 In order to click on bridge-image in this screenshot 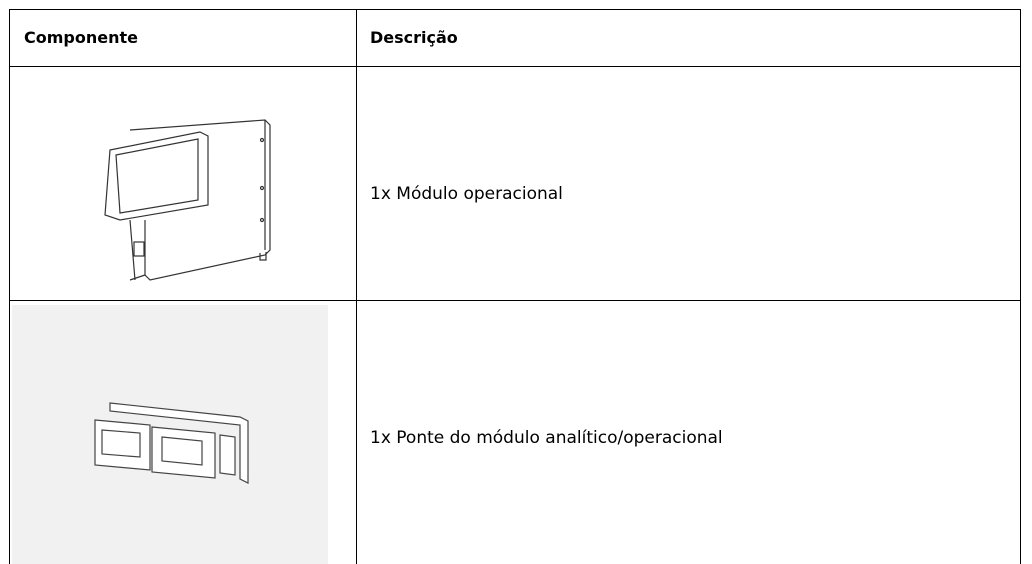, I will do `click(171, 443)`.